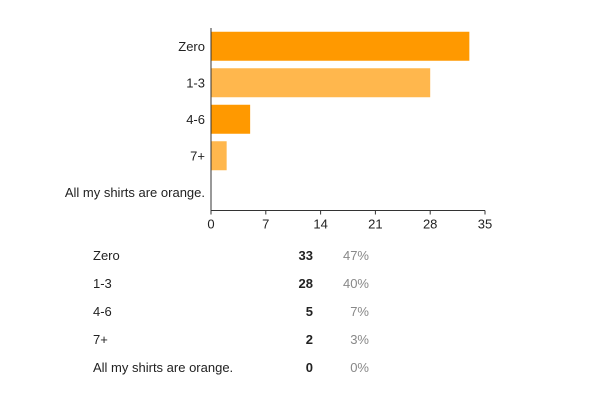  I want to click on summary-count: 5, so click(309, 311).